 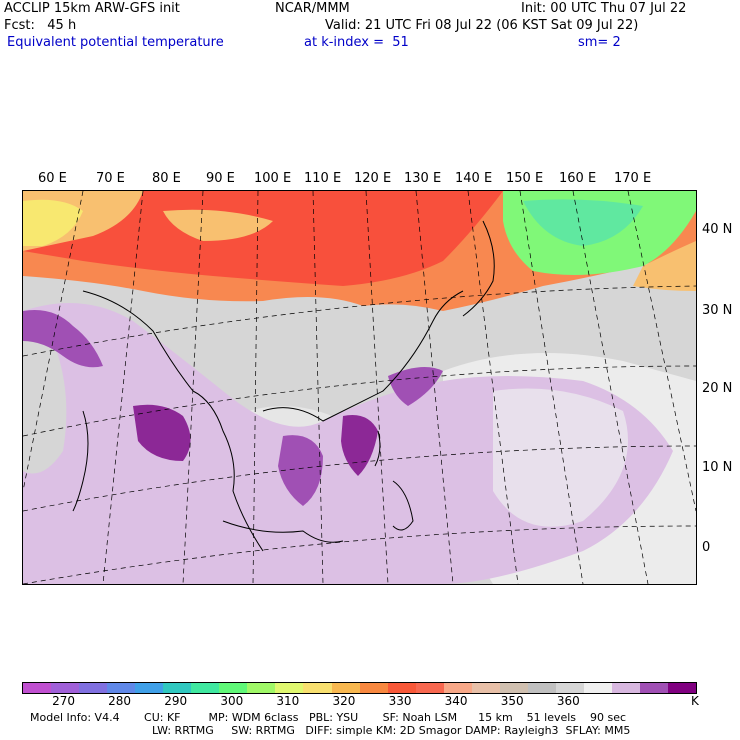 What do you see at coordinates (115, 42) in the screenshot?
I see `field-name: Equivalent potential temperature` at bounding box center [115, 42].